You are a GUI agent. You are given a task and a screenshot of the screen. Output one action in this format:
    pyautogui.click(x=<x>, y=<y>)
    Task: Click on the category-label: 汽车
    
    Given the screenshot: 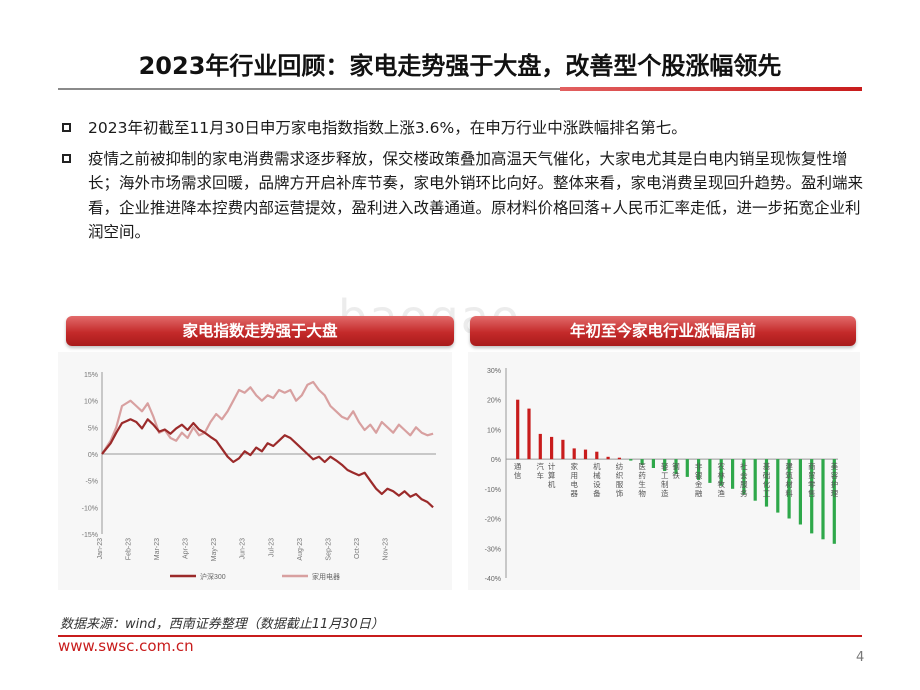 What is the action you would take?
    pyautogui.click(x=541, y=470)
    